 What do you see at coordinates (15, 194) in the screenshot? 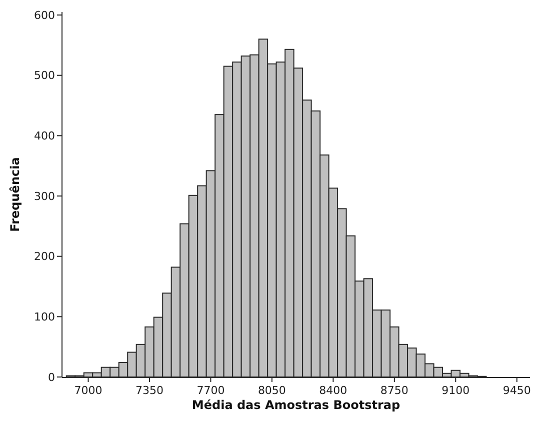
I see `y-axis-title: Frequência` at bounding box center [15, 194].